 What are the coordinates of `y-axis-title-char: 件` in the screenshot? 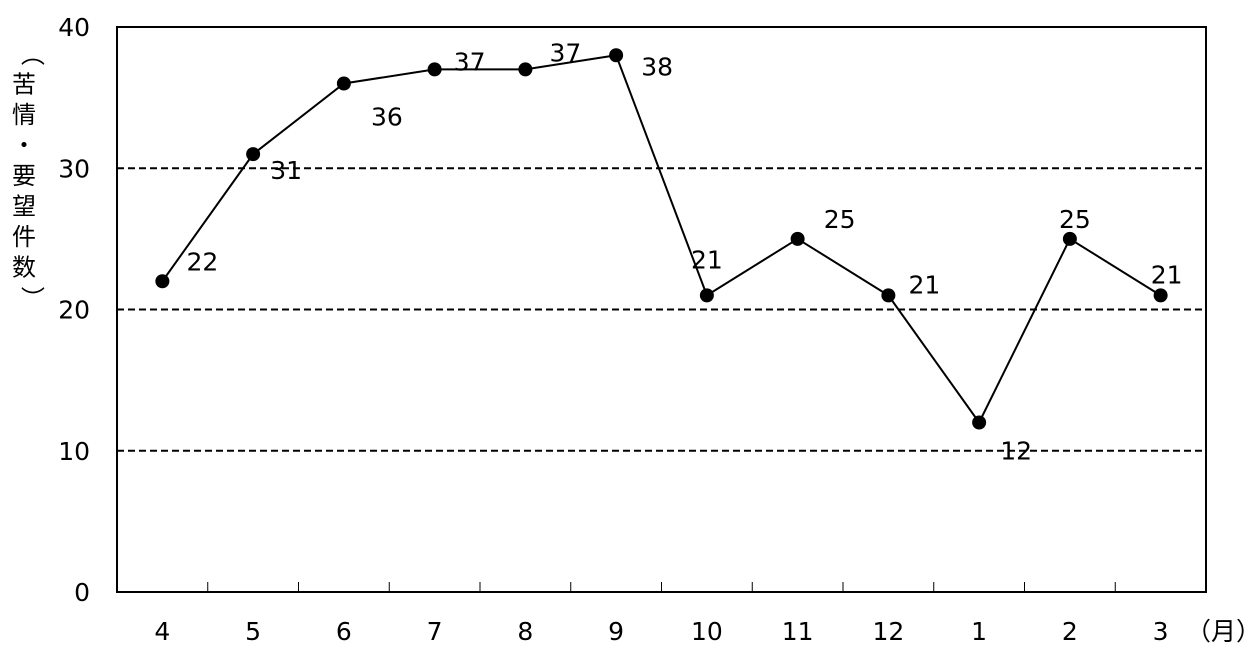 It's located at (24, 237).